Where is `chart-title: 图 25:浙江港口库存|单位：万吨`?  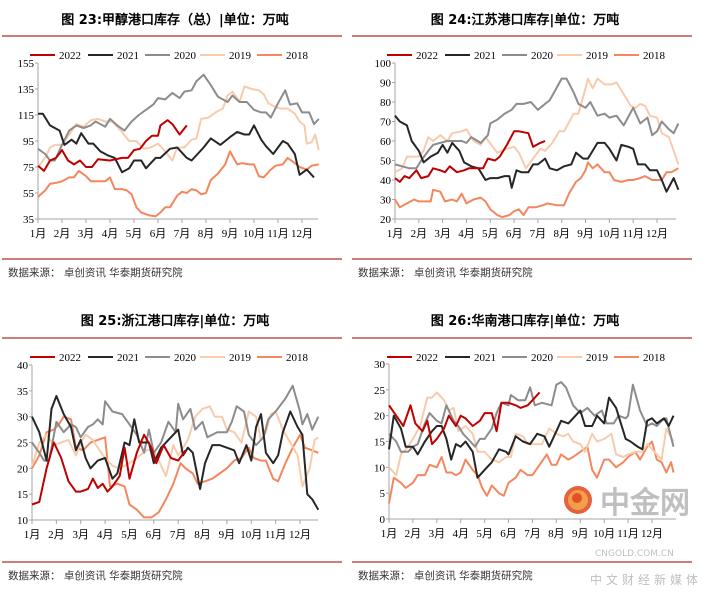 chart-title: 图 25:浙江港口库存|单位：万吨 is located at coordinates (175, 321).